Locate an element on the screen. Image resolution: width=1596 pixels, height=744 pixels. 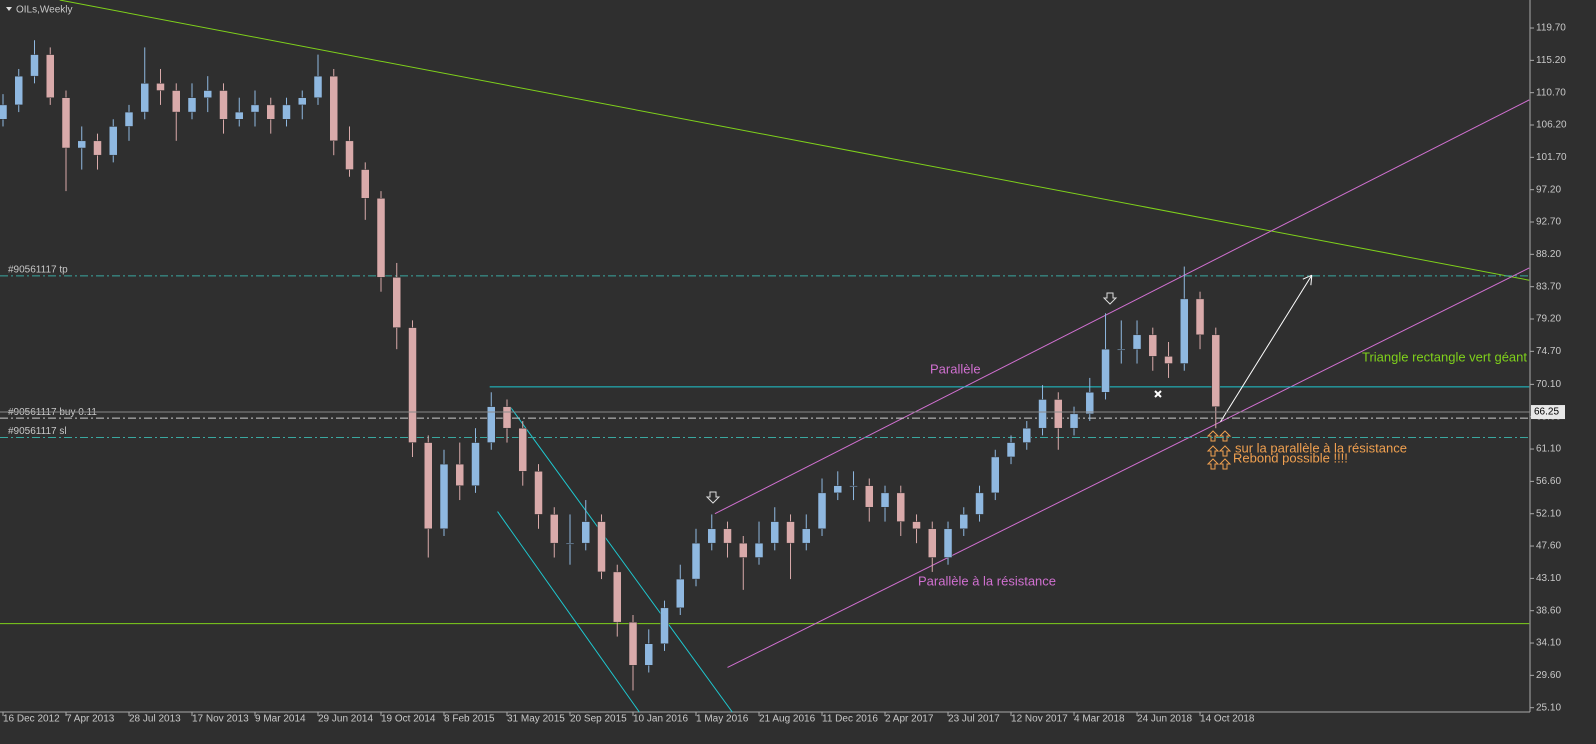
annotation: Triangle rectangle vert géant is located at coordinates (1444, 356).